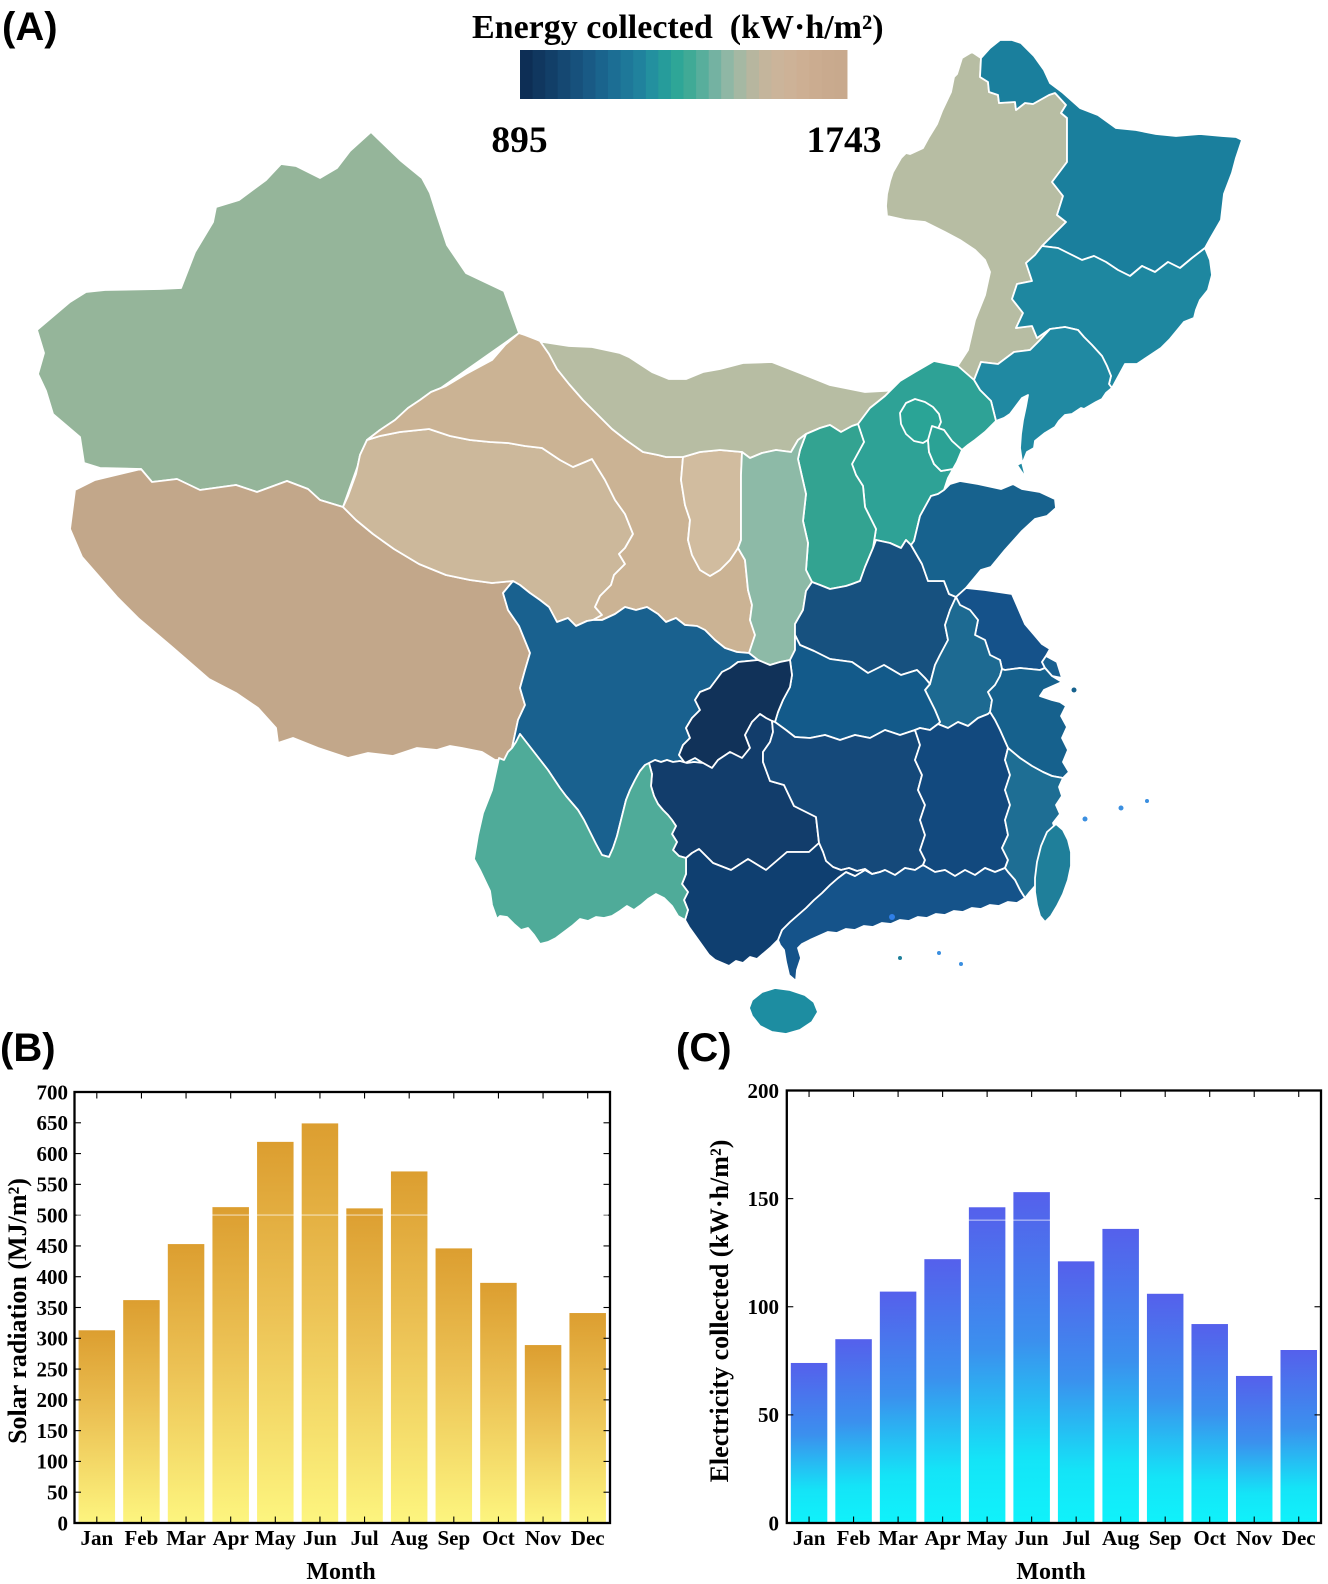 The width and height of the screenshot is (1328, 1584). I want to click on svg-text: 700, so click(53, 1092).